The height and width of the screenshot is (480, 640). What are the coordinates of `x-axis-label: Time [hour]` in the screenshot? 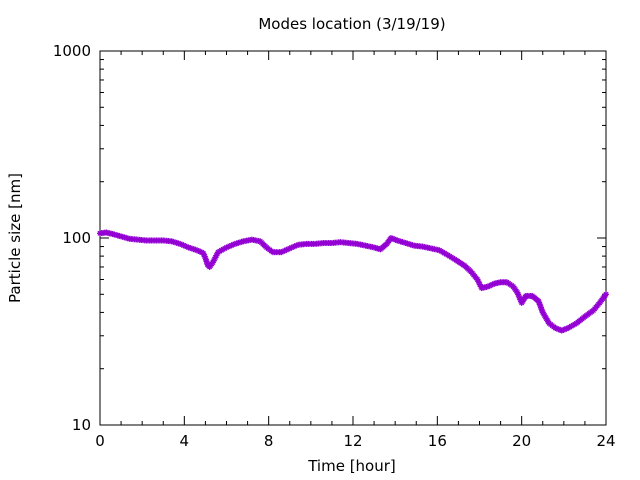 It's located at (351, 466).